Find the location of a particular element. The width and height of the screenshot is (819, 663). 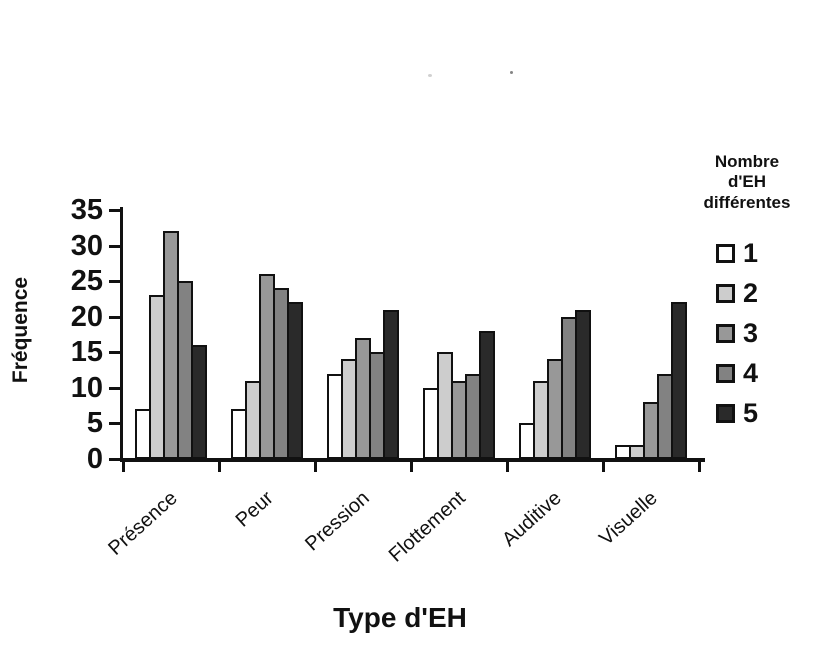

legend-item-1: 1 is located at coordinates (761, 253).